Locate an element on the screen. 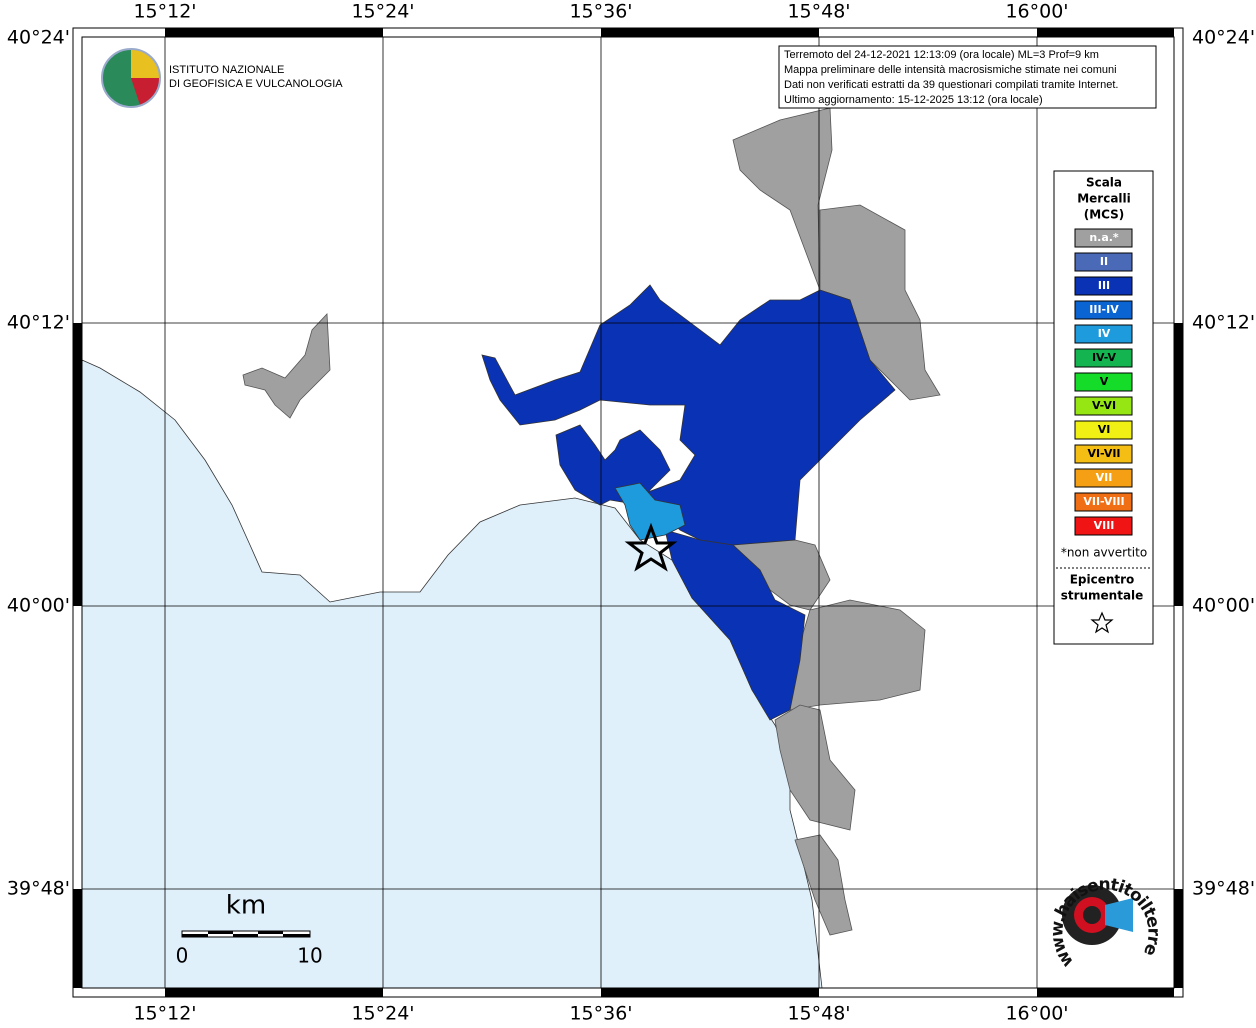 The width and height of the screenshot is (1256, 1028). logo-text: ISTITUTO NAZIONALE is located at coordinates (226, 70).